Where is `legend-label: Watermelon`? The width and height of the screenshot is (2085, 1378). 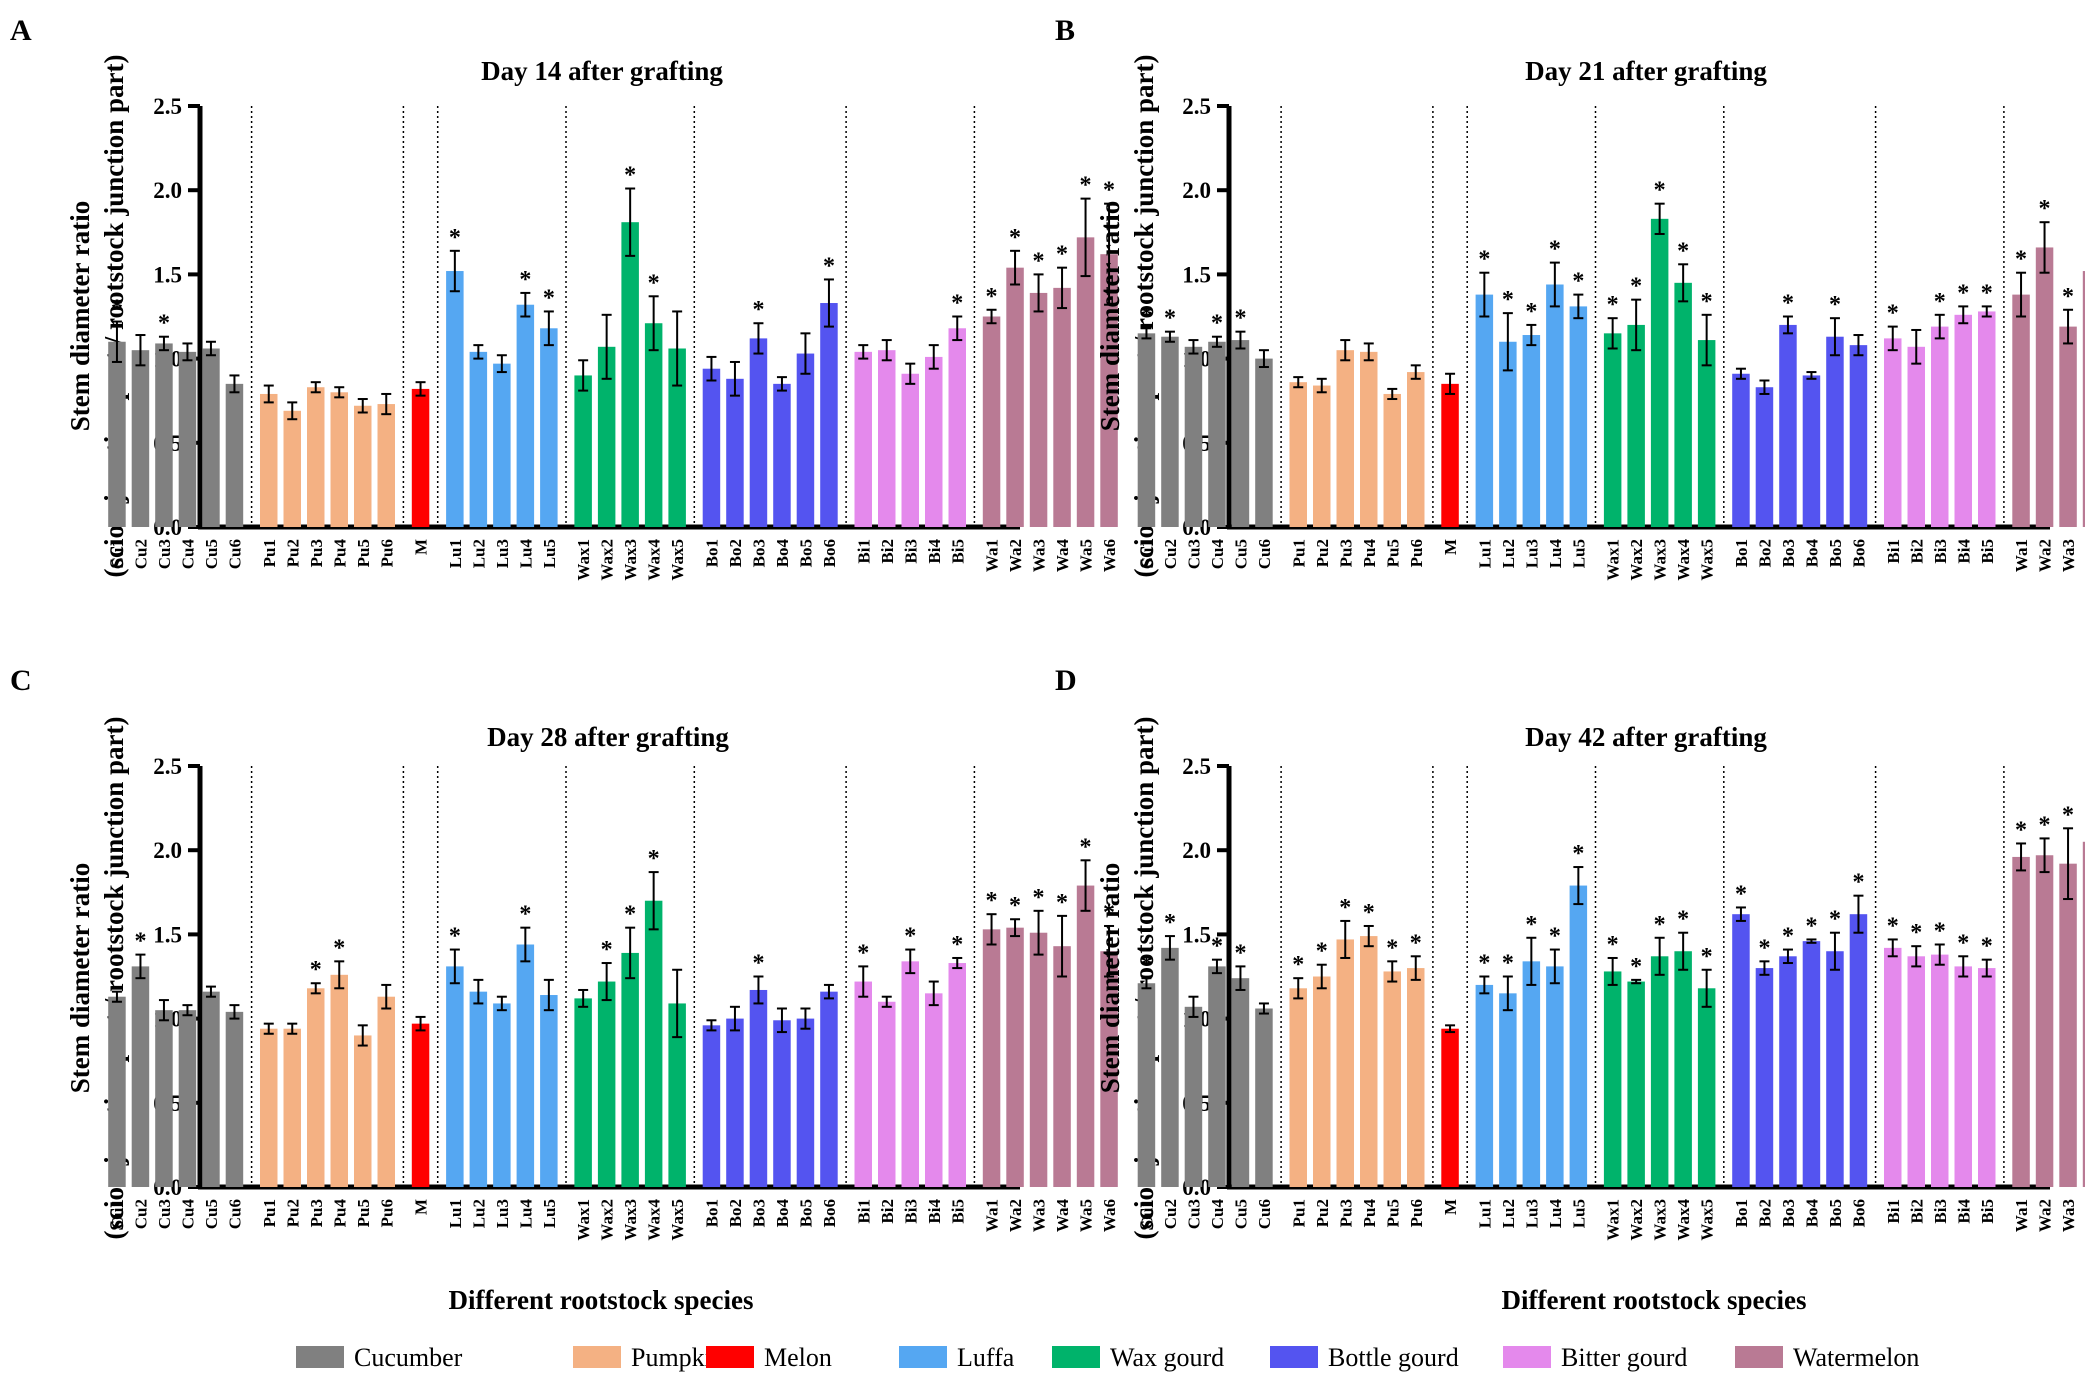 legend-label: Watermelon is located at coordinates (1856, 1357).